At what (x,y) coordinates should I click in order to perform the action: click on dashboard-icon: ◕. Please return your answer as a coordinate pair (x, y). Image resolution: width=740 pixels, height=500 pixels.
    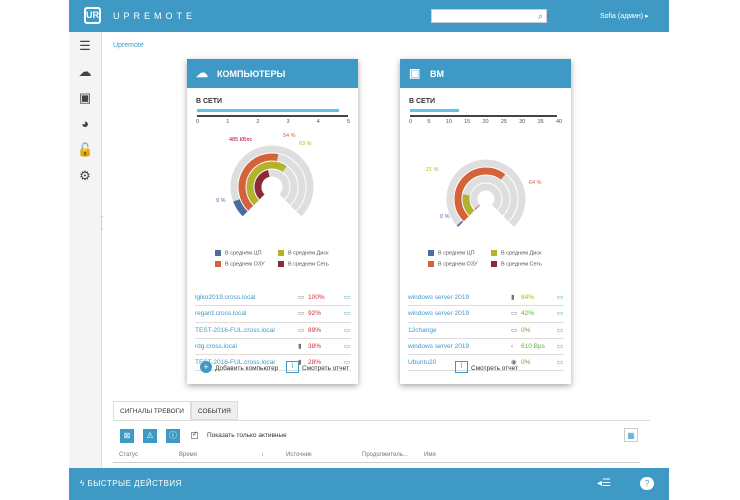
    Looking at the image, I should click on (85, 123).